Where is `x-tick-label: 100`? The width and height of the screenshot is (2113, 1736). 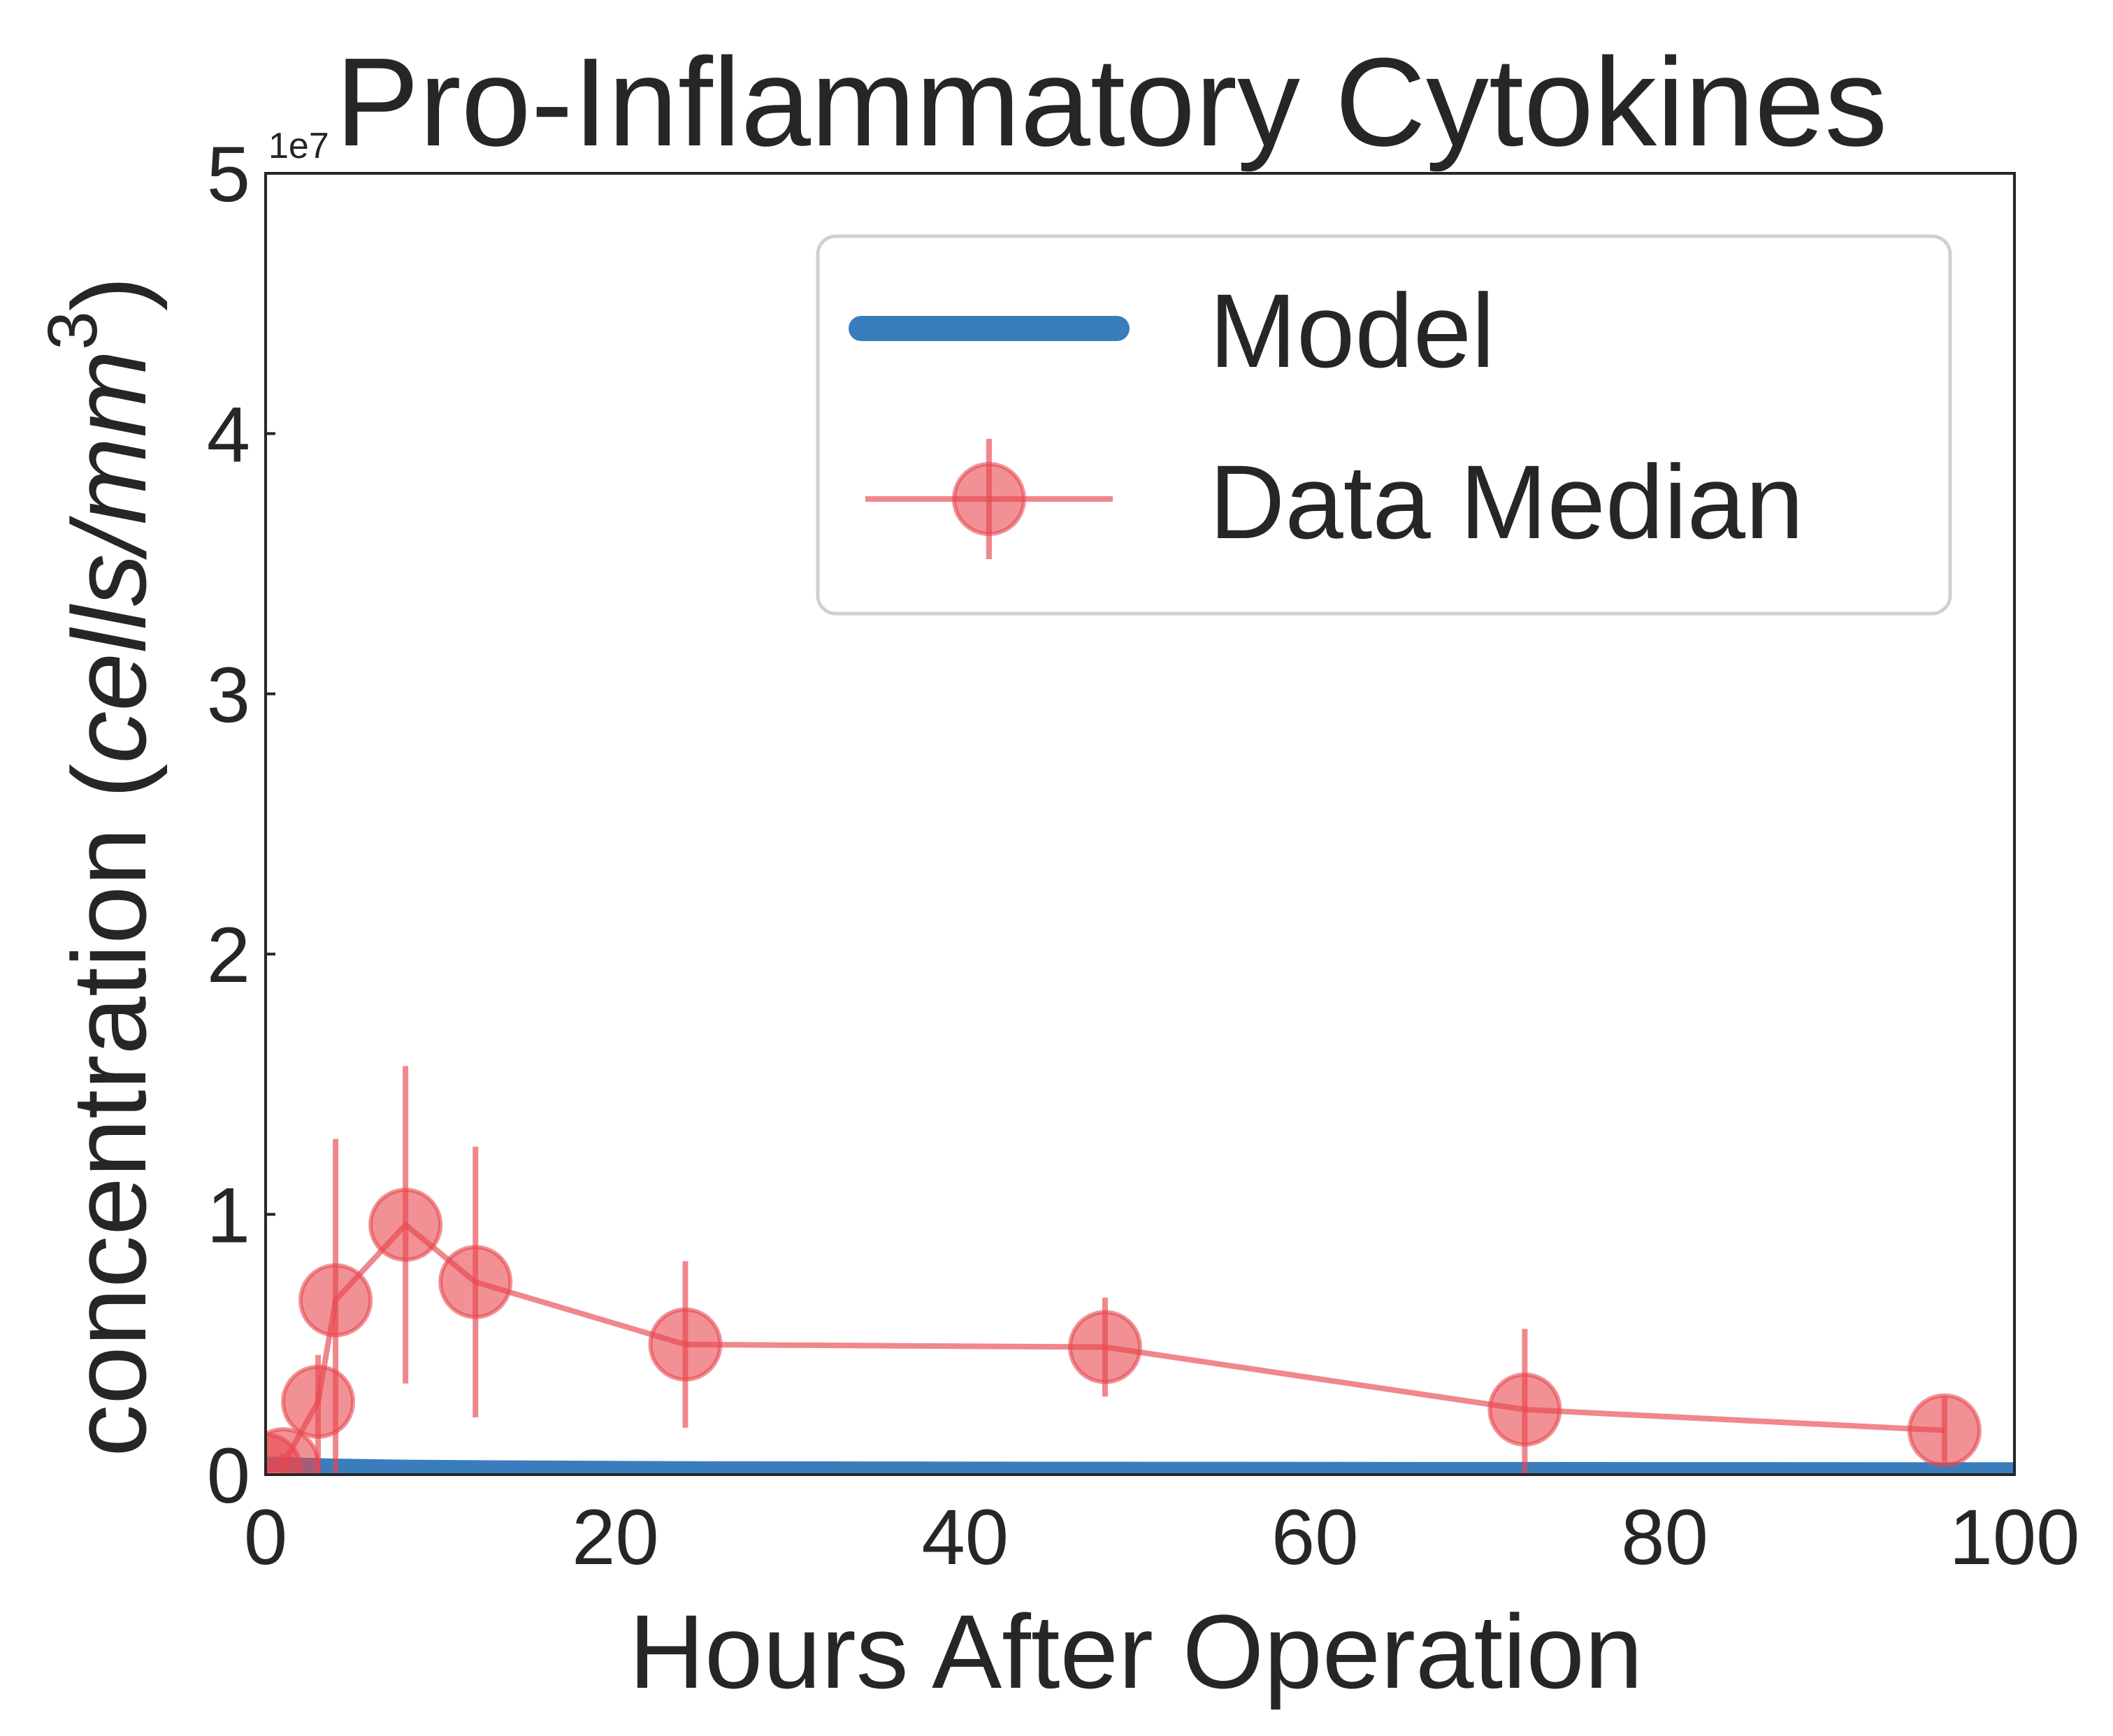
x-tick-label: 100 is located at coordinates (2014, 1537).